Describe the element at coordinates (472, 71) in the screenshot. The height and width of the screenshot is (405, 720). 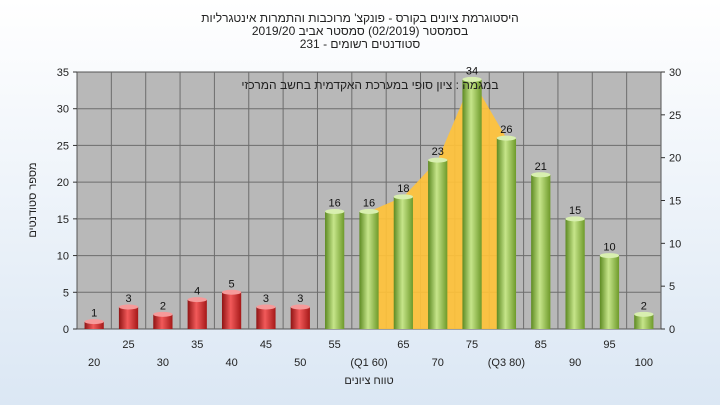
I see `data-label: 34` at that location.